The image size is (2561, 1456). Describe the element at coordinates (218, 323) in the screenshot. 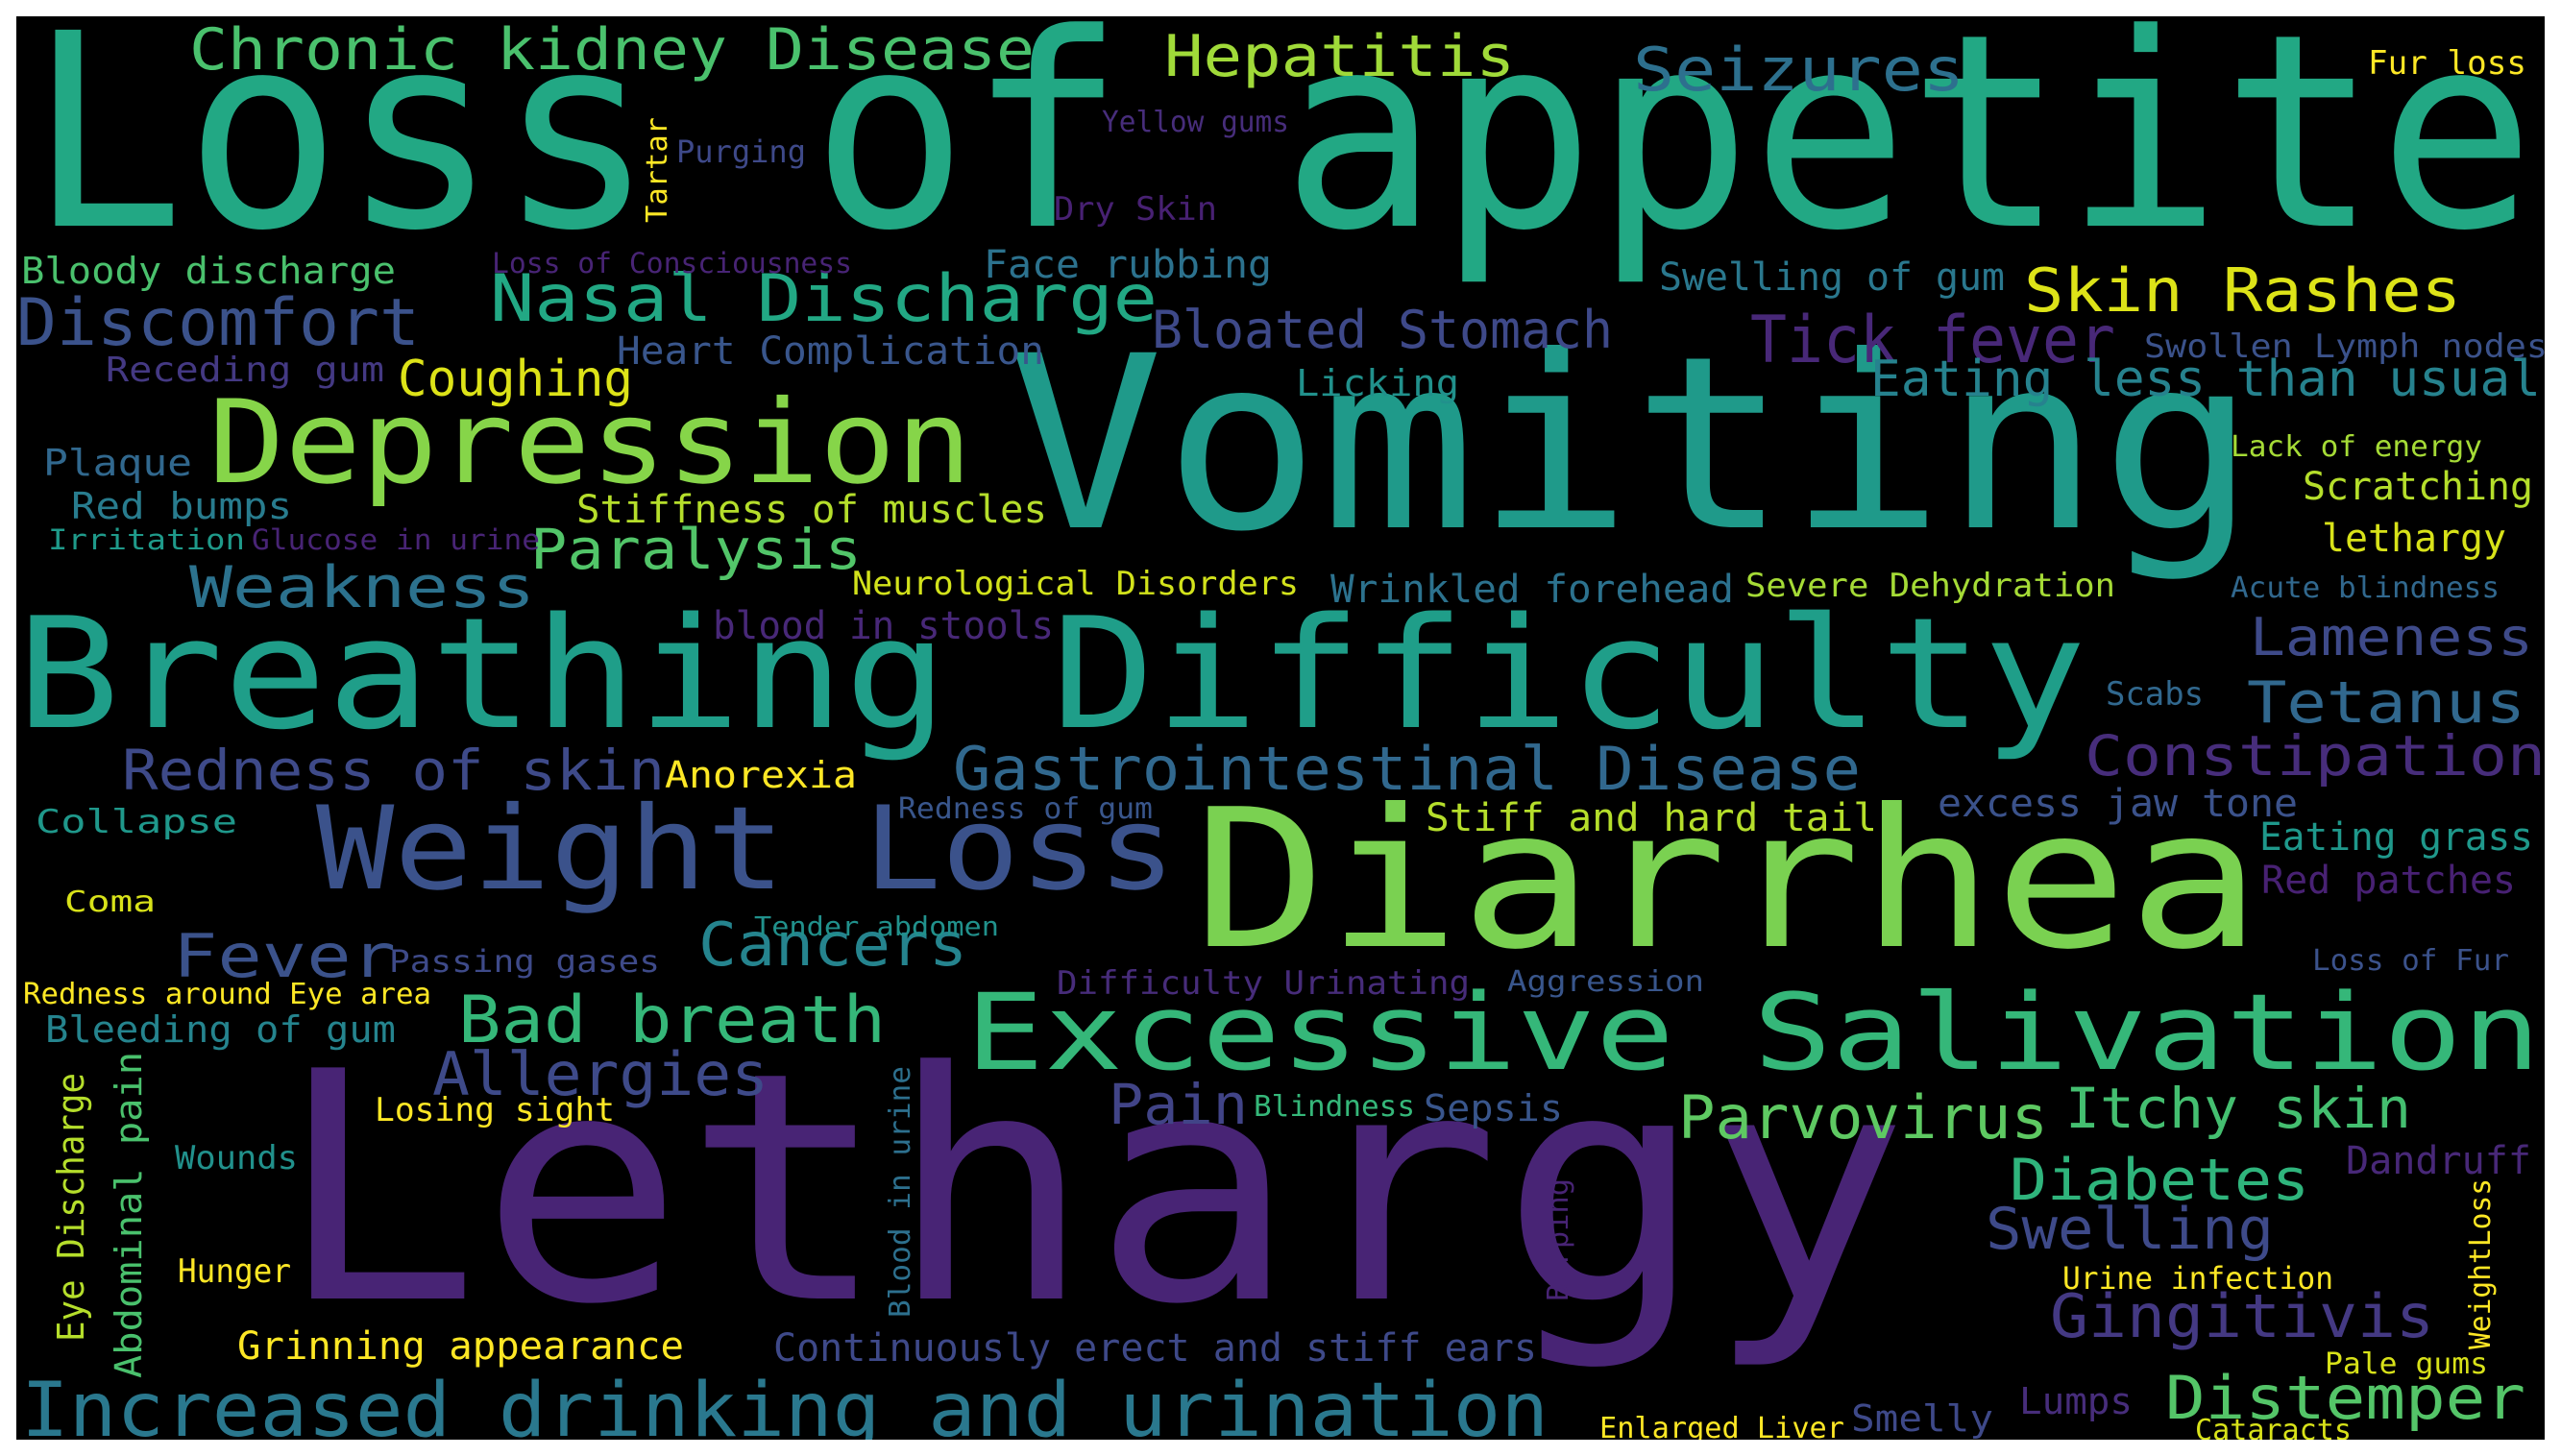

I see `word-discomfort: Discomfort` at that location.